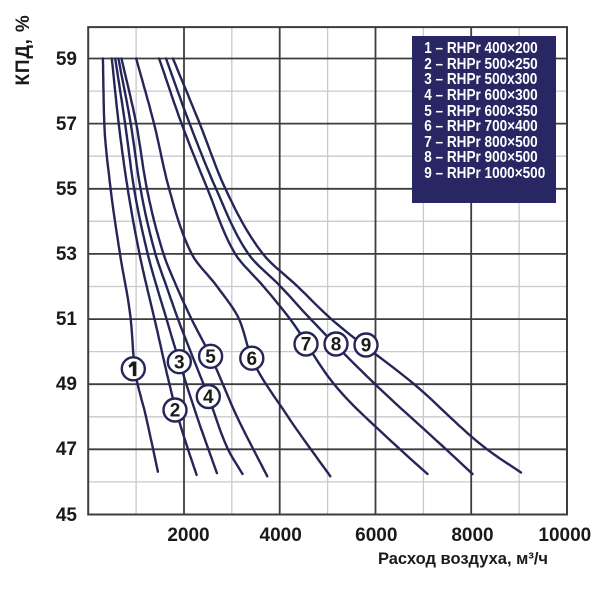 The width and height of the screenshot is (600, 600). I want to click on svg-text: 2, so click(175, 411).